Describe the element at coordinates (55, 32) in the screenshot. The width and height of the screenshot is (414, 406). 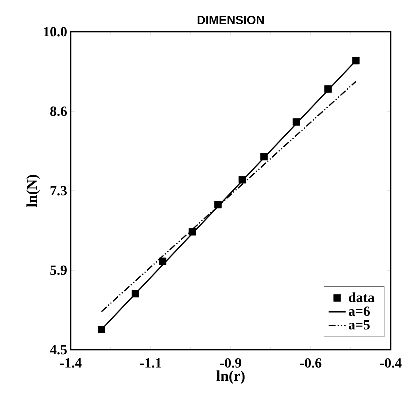
I see `y-tick-label: 10.0` at that location.